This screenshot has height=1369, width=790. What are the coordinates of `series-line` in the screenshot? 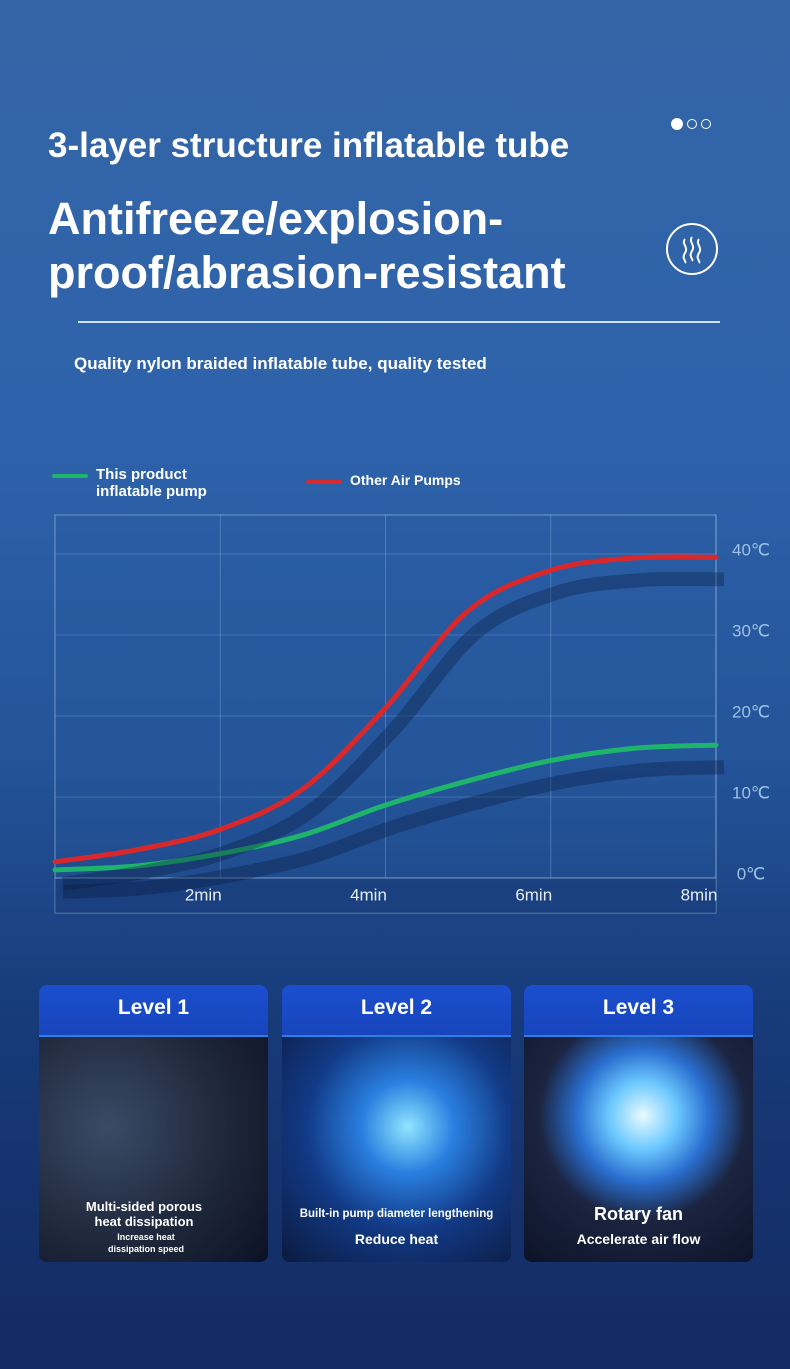 It's located at (385, 807).